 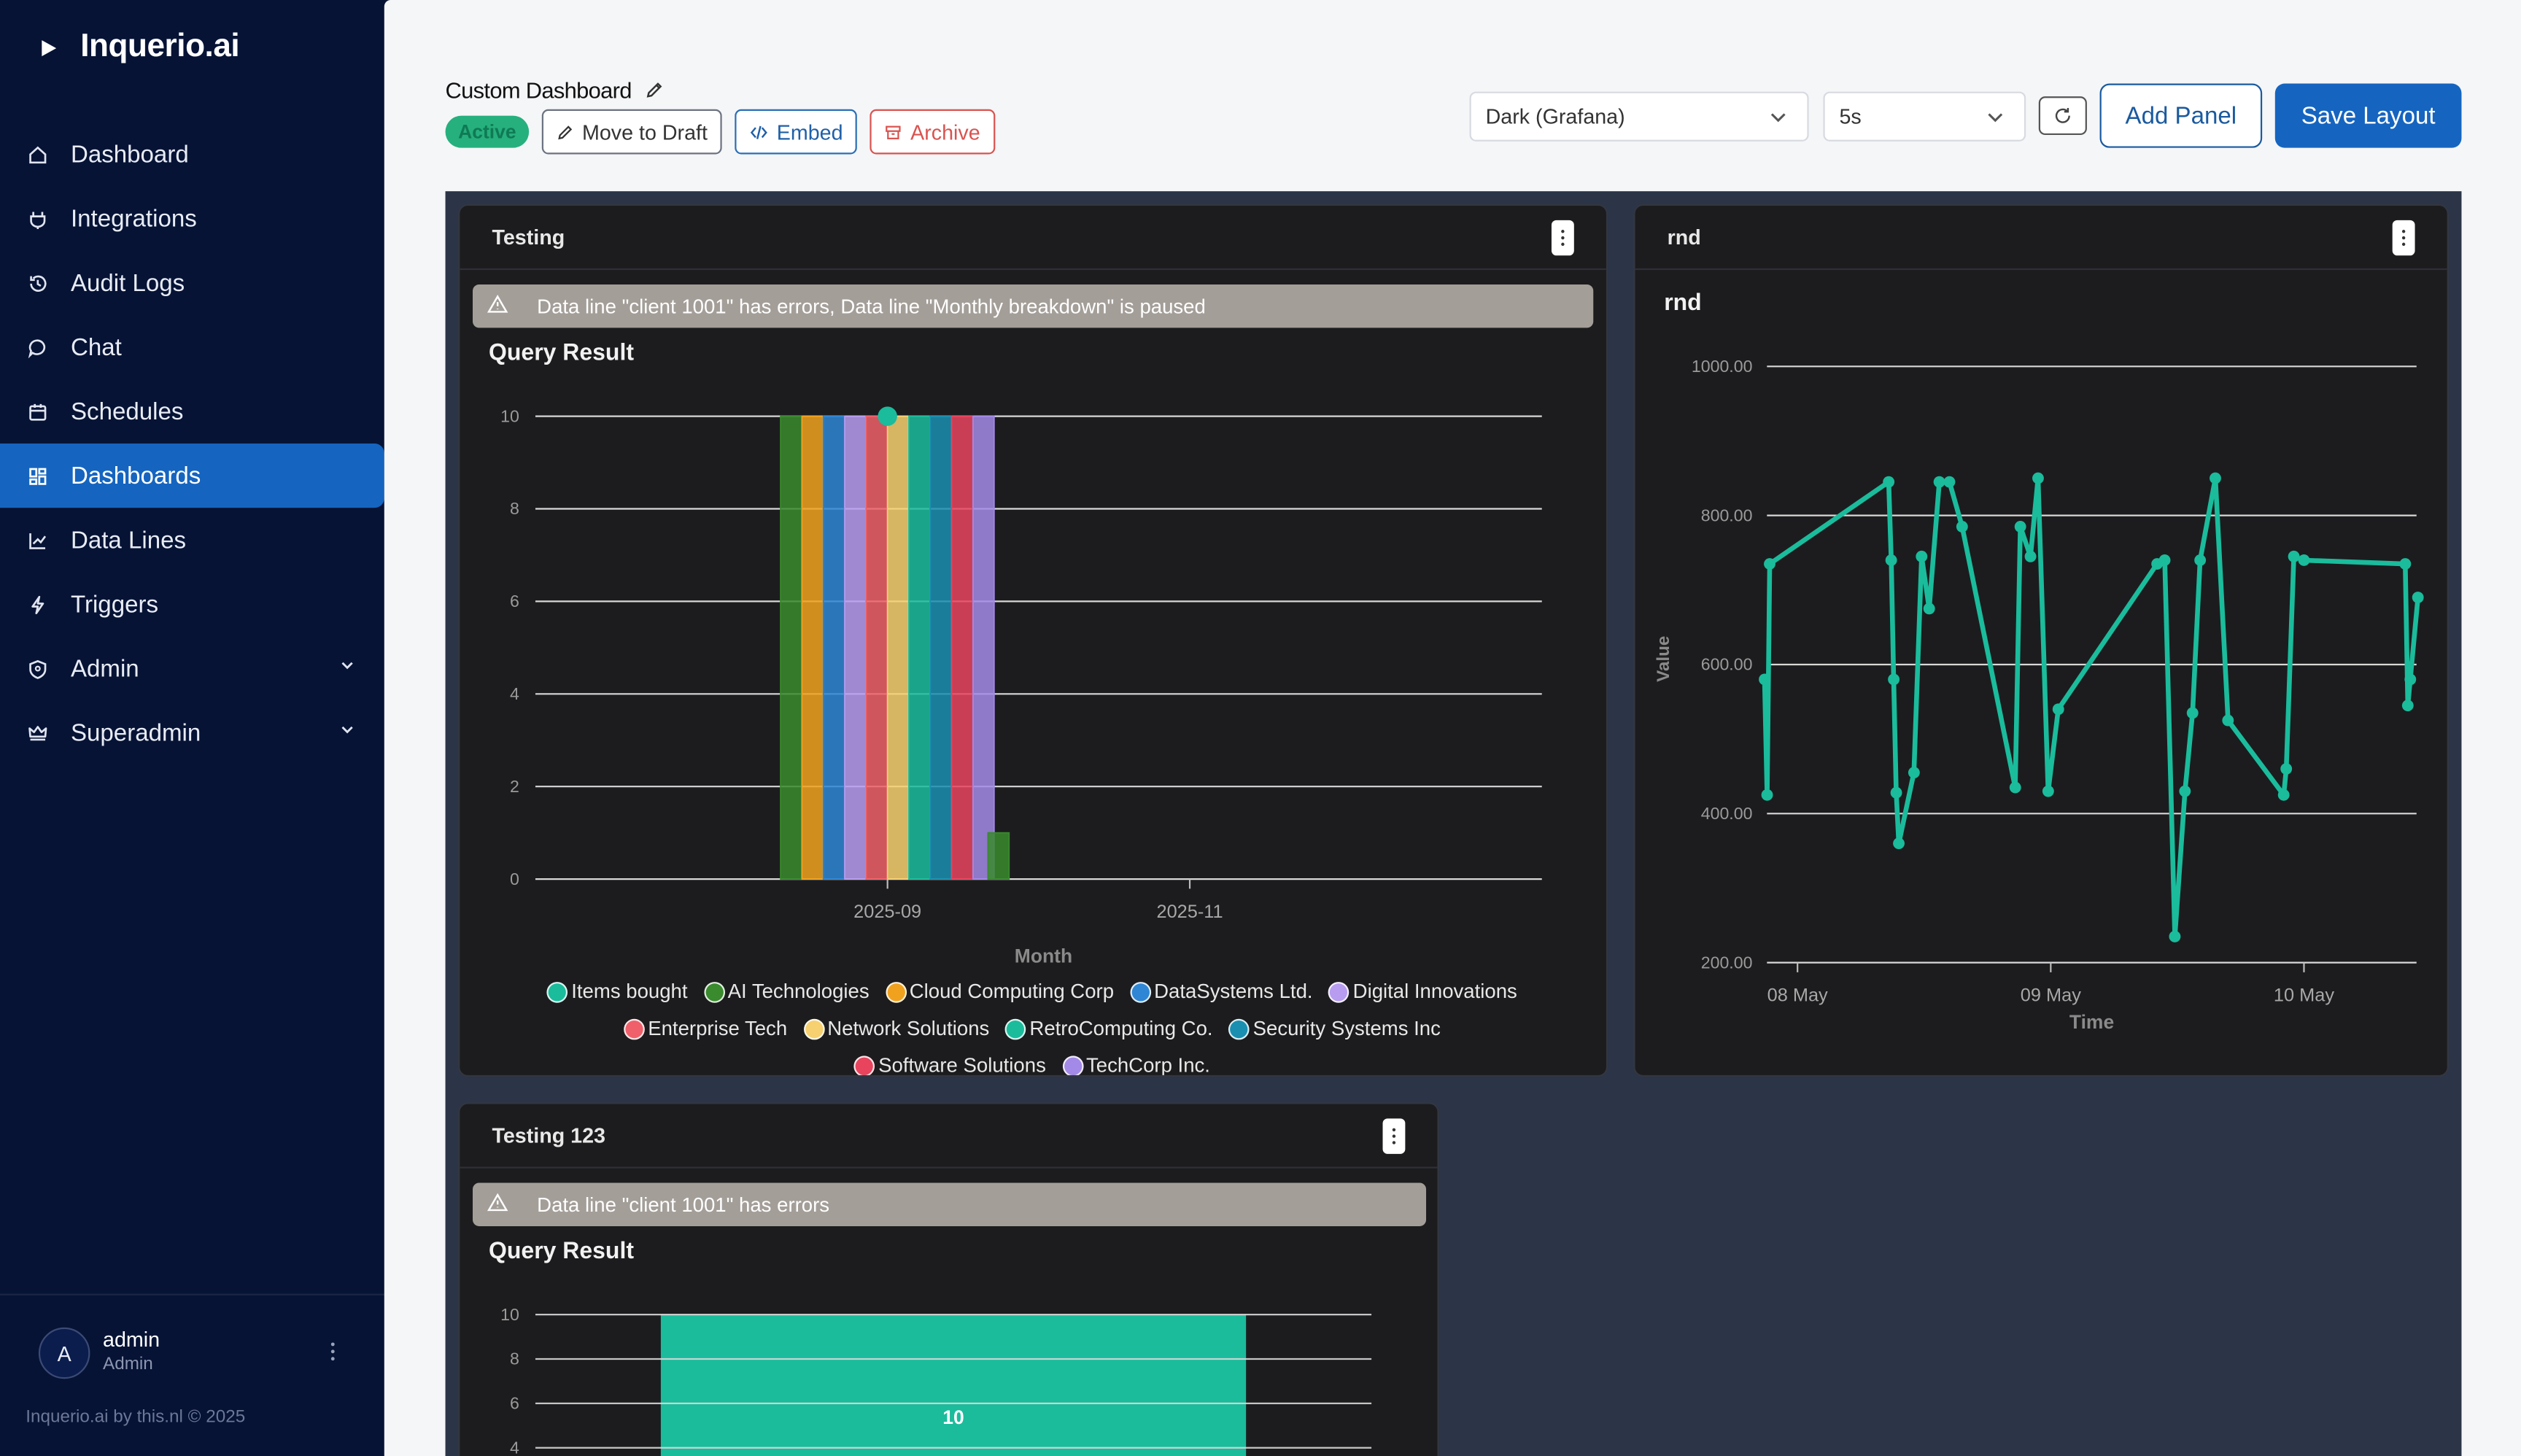 I want to click on sidebar-item-admin: Admin, so click(x=192, y=668).